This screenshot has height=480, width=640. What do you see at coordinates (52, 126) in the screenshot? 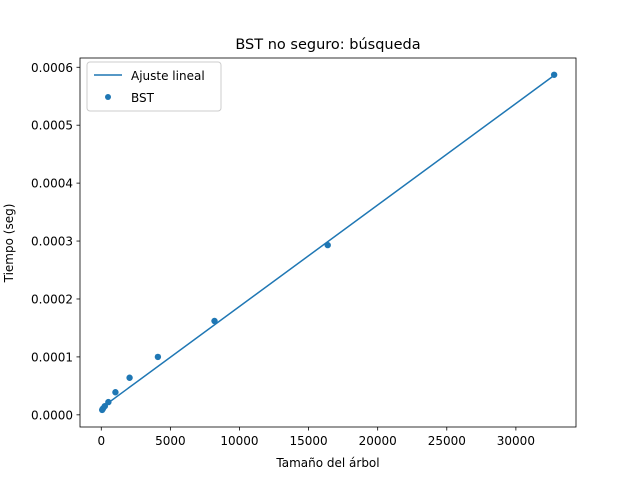
I see `y-tick-label: 0.0005` at bounding box center [52, 126].